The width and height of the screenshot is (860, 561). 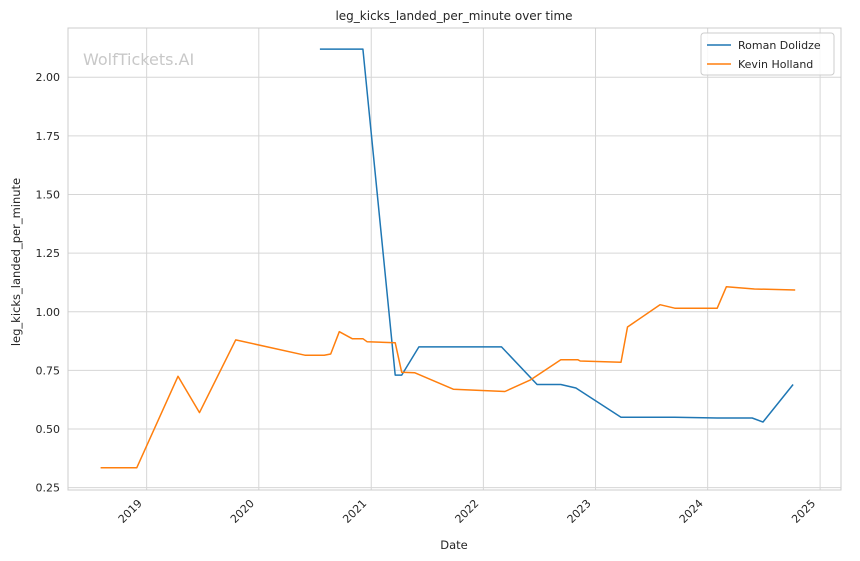 I want to click on y-tick-label: 1.75, so click(x=48, y=136).